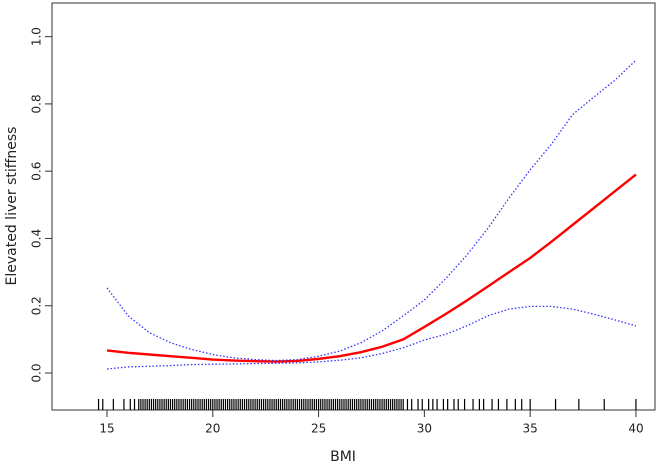  What do you see at coordinates (343, 457) in the screenshot?
I see `x-axis-label: BMI` at bounding box center [343, 457].